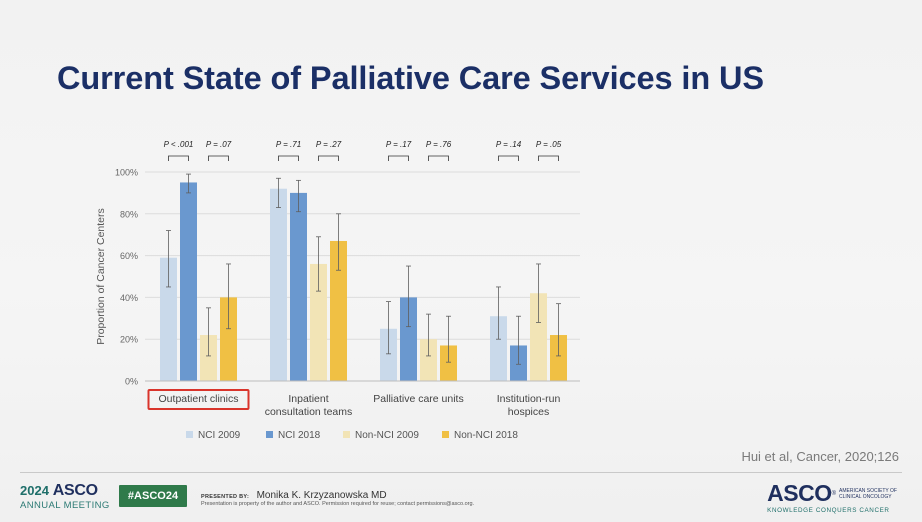 Image resolution: width=922 pixels, height=522 pixels. Describe the element at coordinates (225, 497) in the screenshot. I see `presented-label: PRESENTED BY:` at that location.